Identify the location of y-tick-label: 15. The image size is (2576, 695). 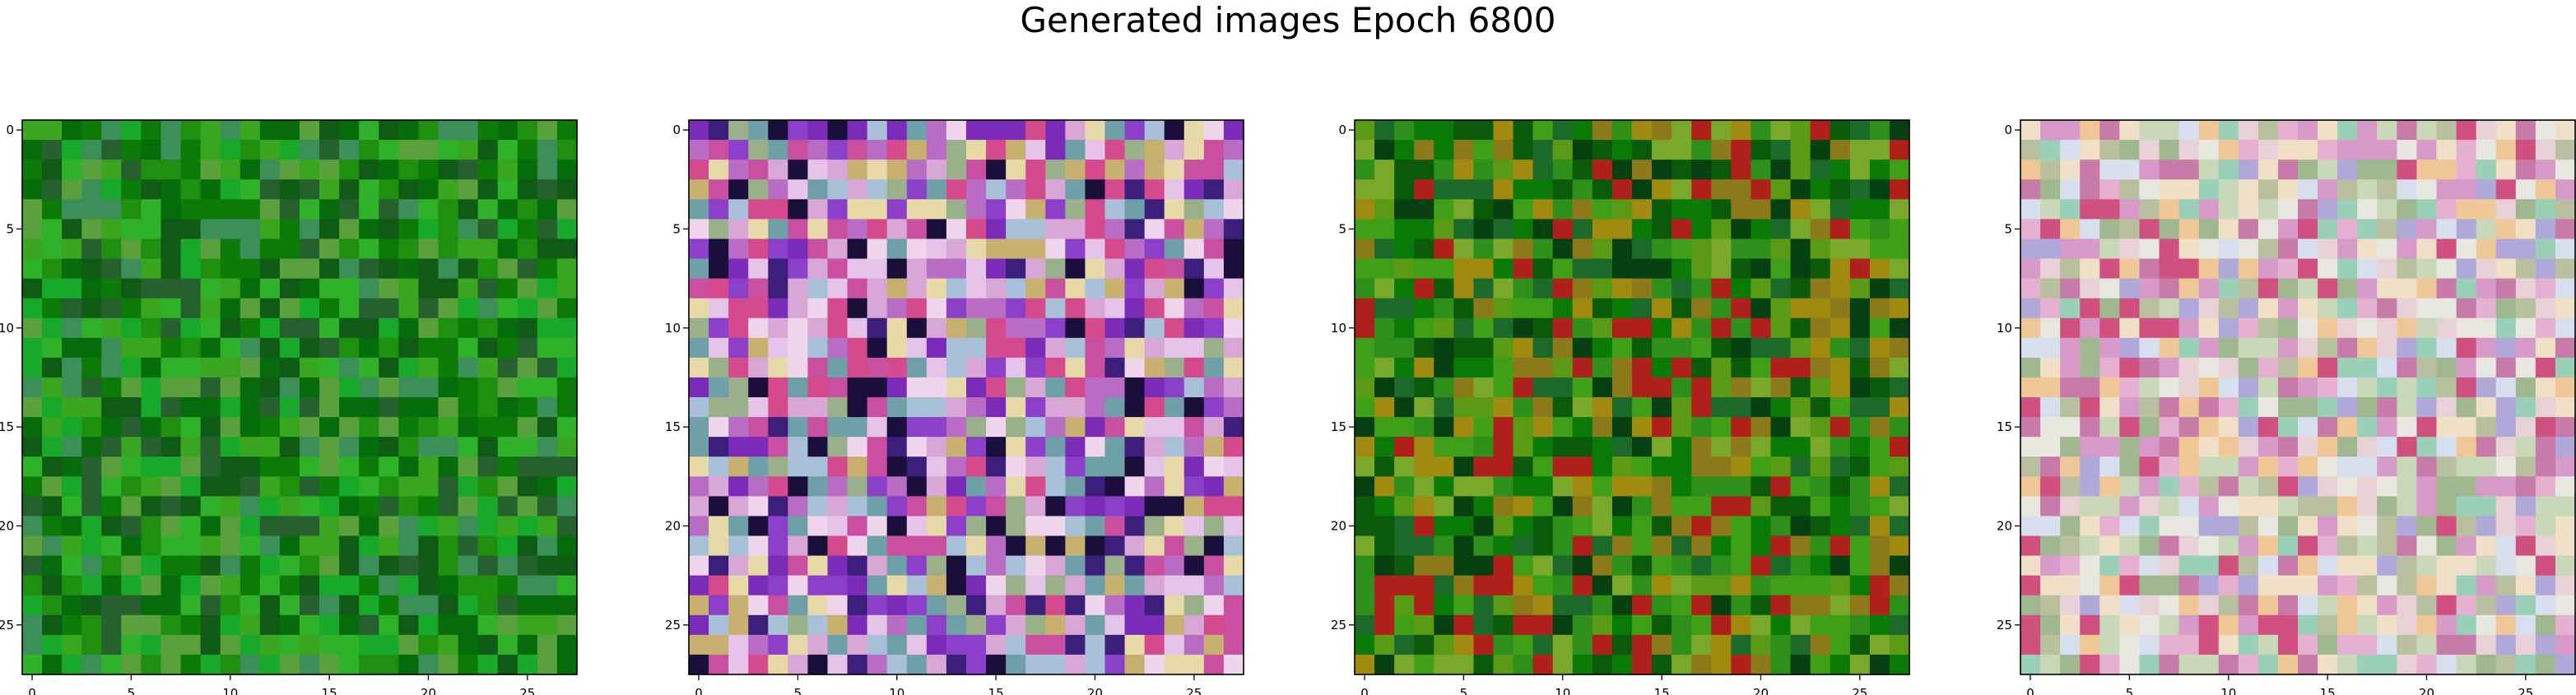
(7, 426).